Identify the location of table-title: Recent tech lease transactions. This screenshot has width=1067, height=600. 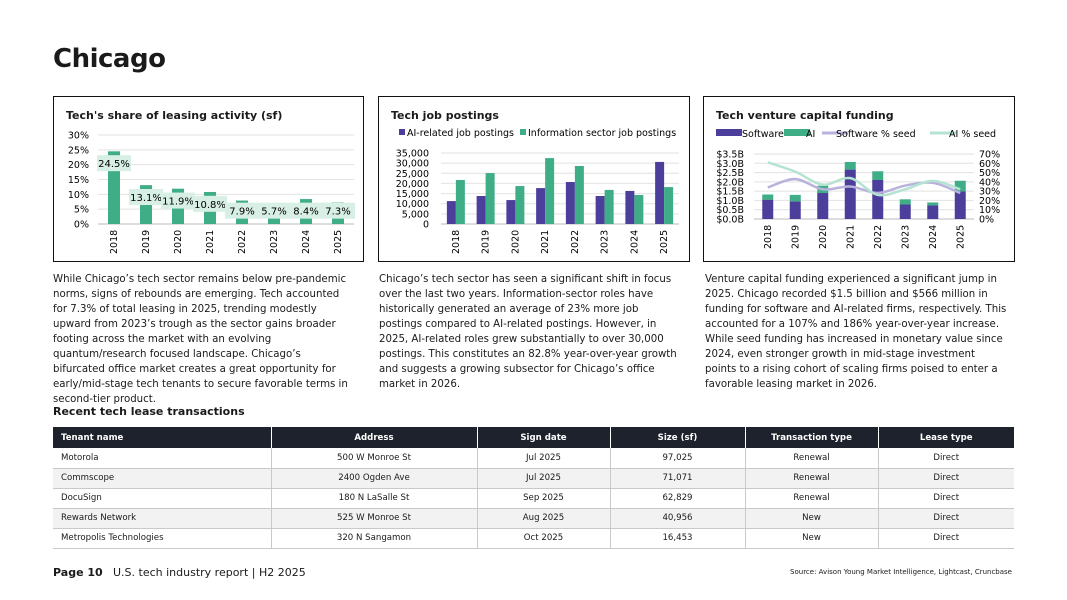
(149, 411).